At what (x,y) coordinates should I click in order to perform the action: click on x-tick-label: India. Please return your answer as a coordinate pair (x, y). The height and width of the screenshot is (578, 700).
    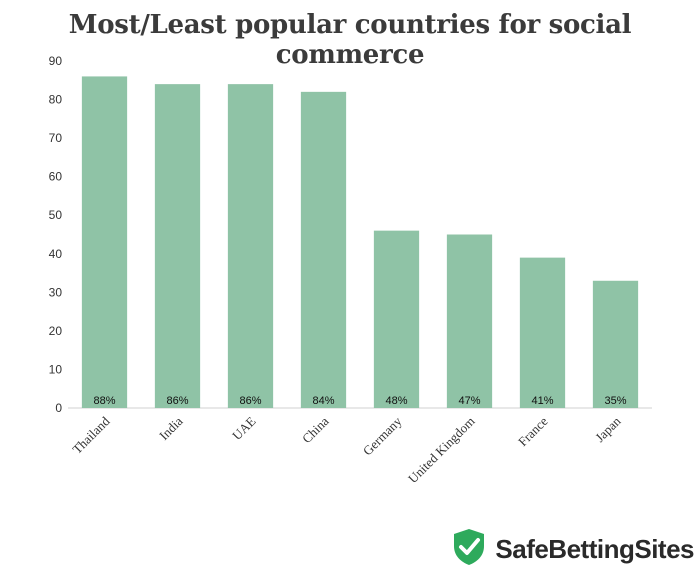
    Looking at the image, I should click on (171, 428).